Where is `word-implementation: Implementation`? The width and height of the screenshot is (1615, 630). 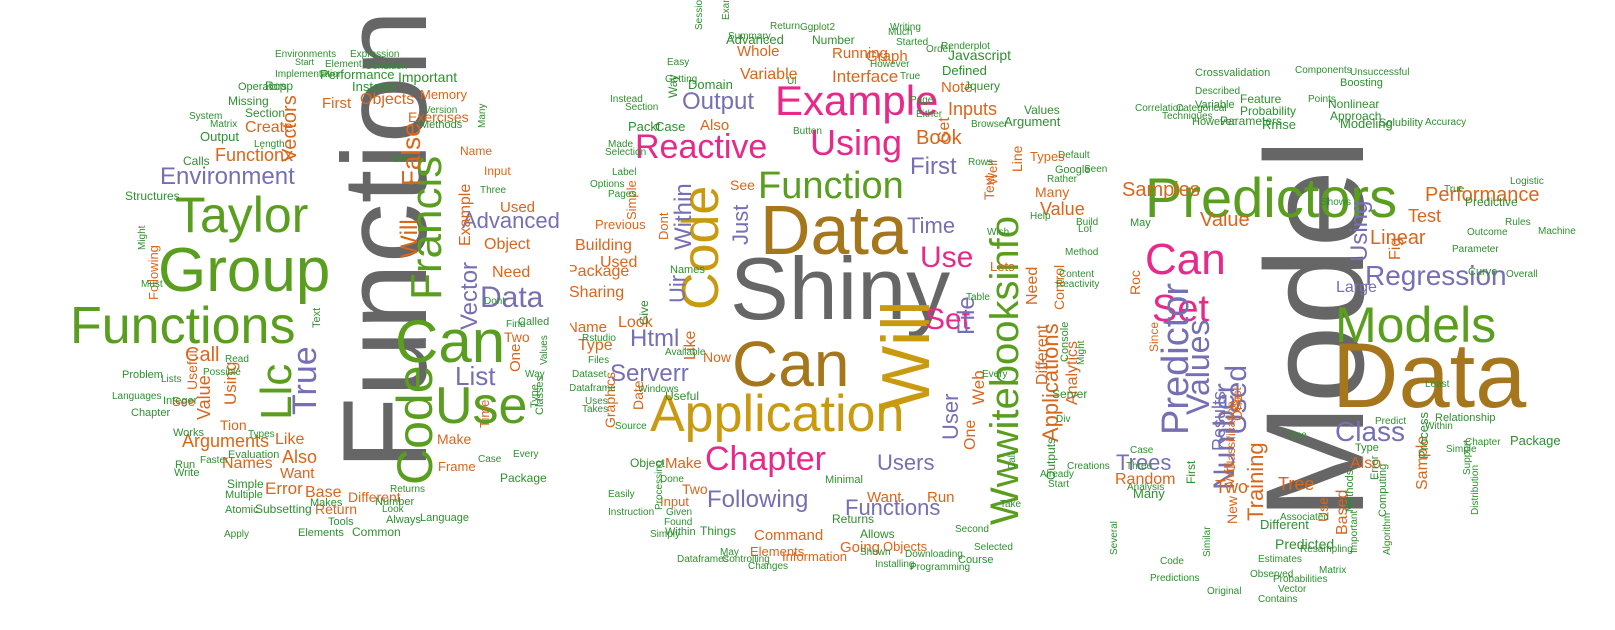
word-implementation: Implementation is located at coordinates (309, 74).